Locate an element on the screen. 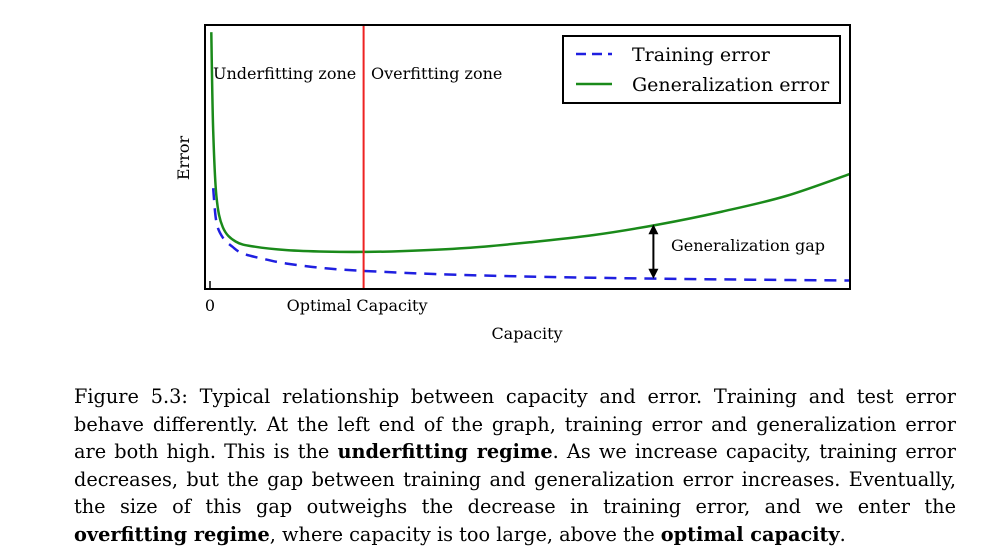 The height and width of the screenshot is (556, 1004). caption-term-optimal: optimal capacity is located at coordinates (750, 534).